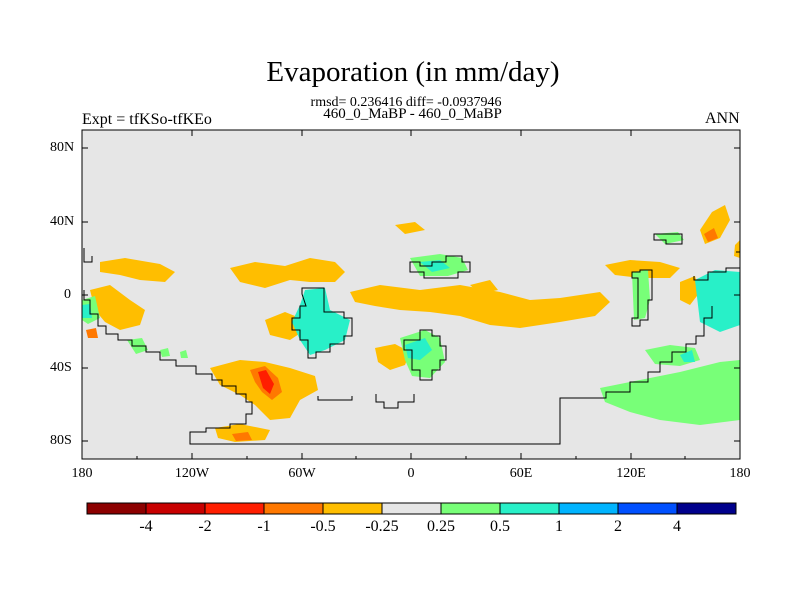 The height and width of the screenshot is (600, 800). Describe the element at coordinates (62, 147) in the screenshot. I see `lat-label: 80N` at that location.